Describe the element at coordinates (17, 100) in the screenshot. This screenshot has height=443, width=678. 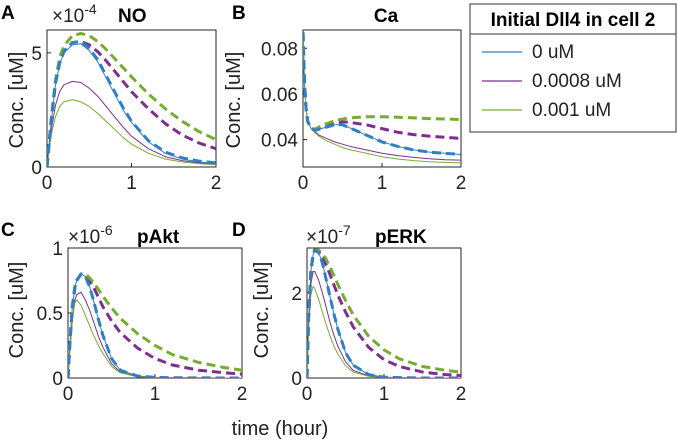
I see `y-axis-label-a: Conc. [uM]` at that location.